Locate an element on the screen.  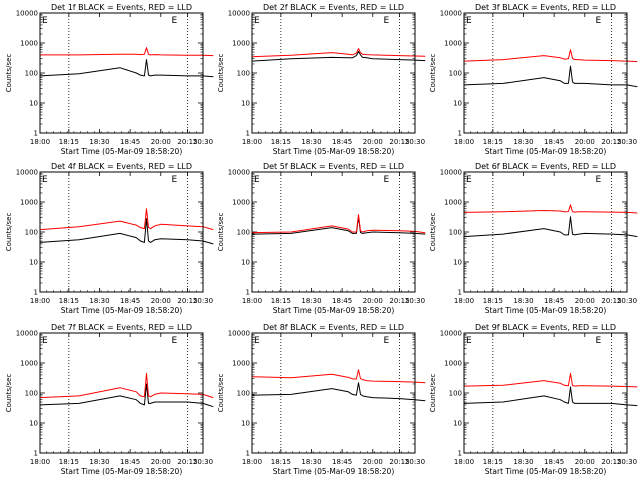
panel-title: Det 9f BLACK = Events, RED = LLD is located at coordinates (545, 327).